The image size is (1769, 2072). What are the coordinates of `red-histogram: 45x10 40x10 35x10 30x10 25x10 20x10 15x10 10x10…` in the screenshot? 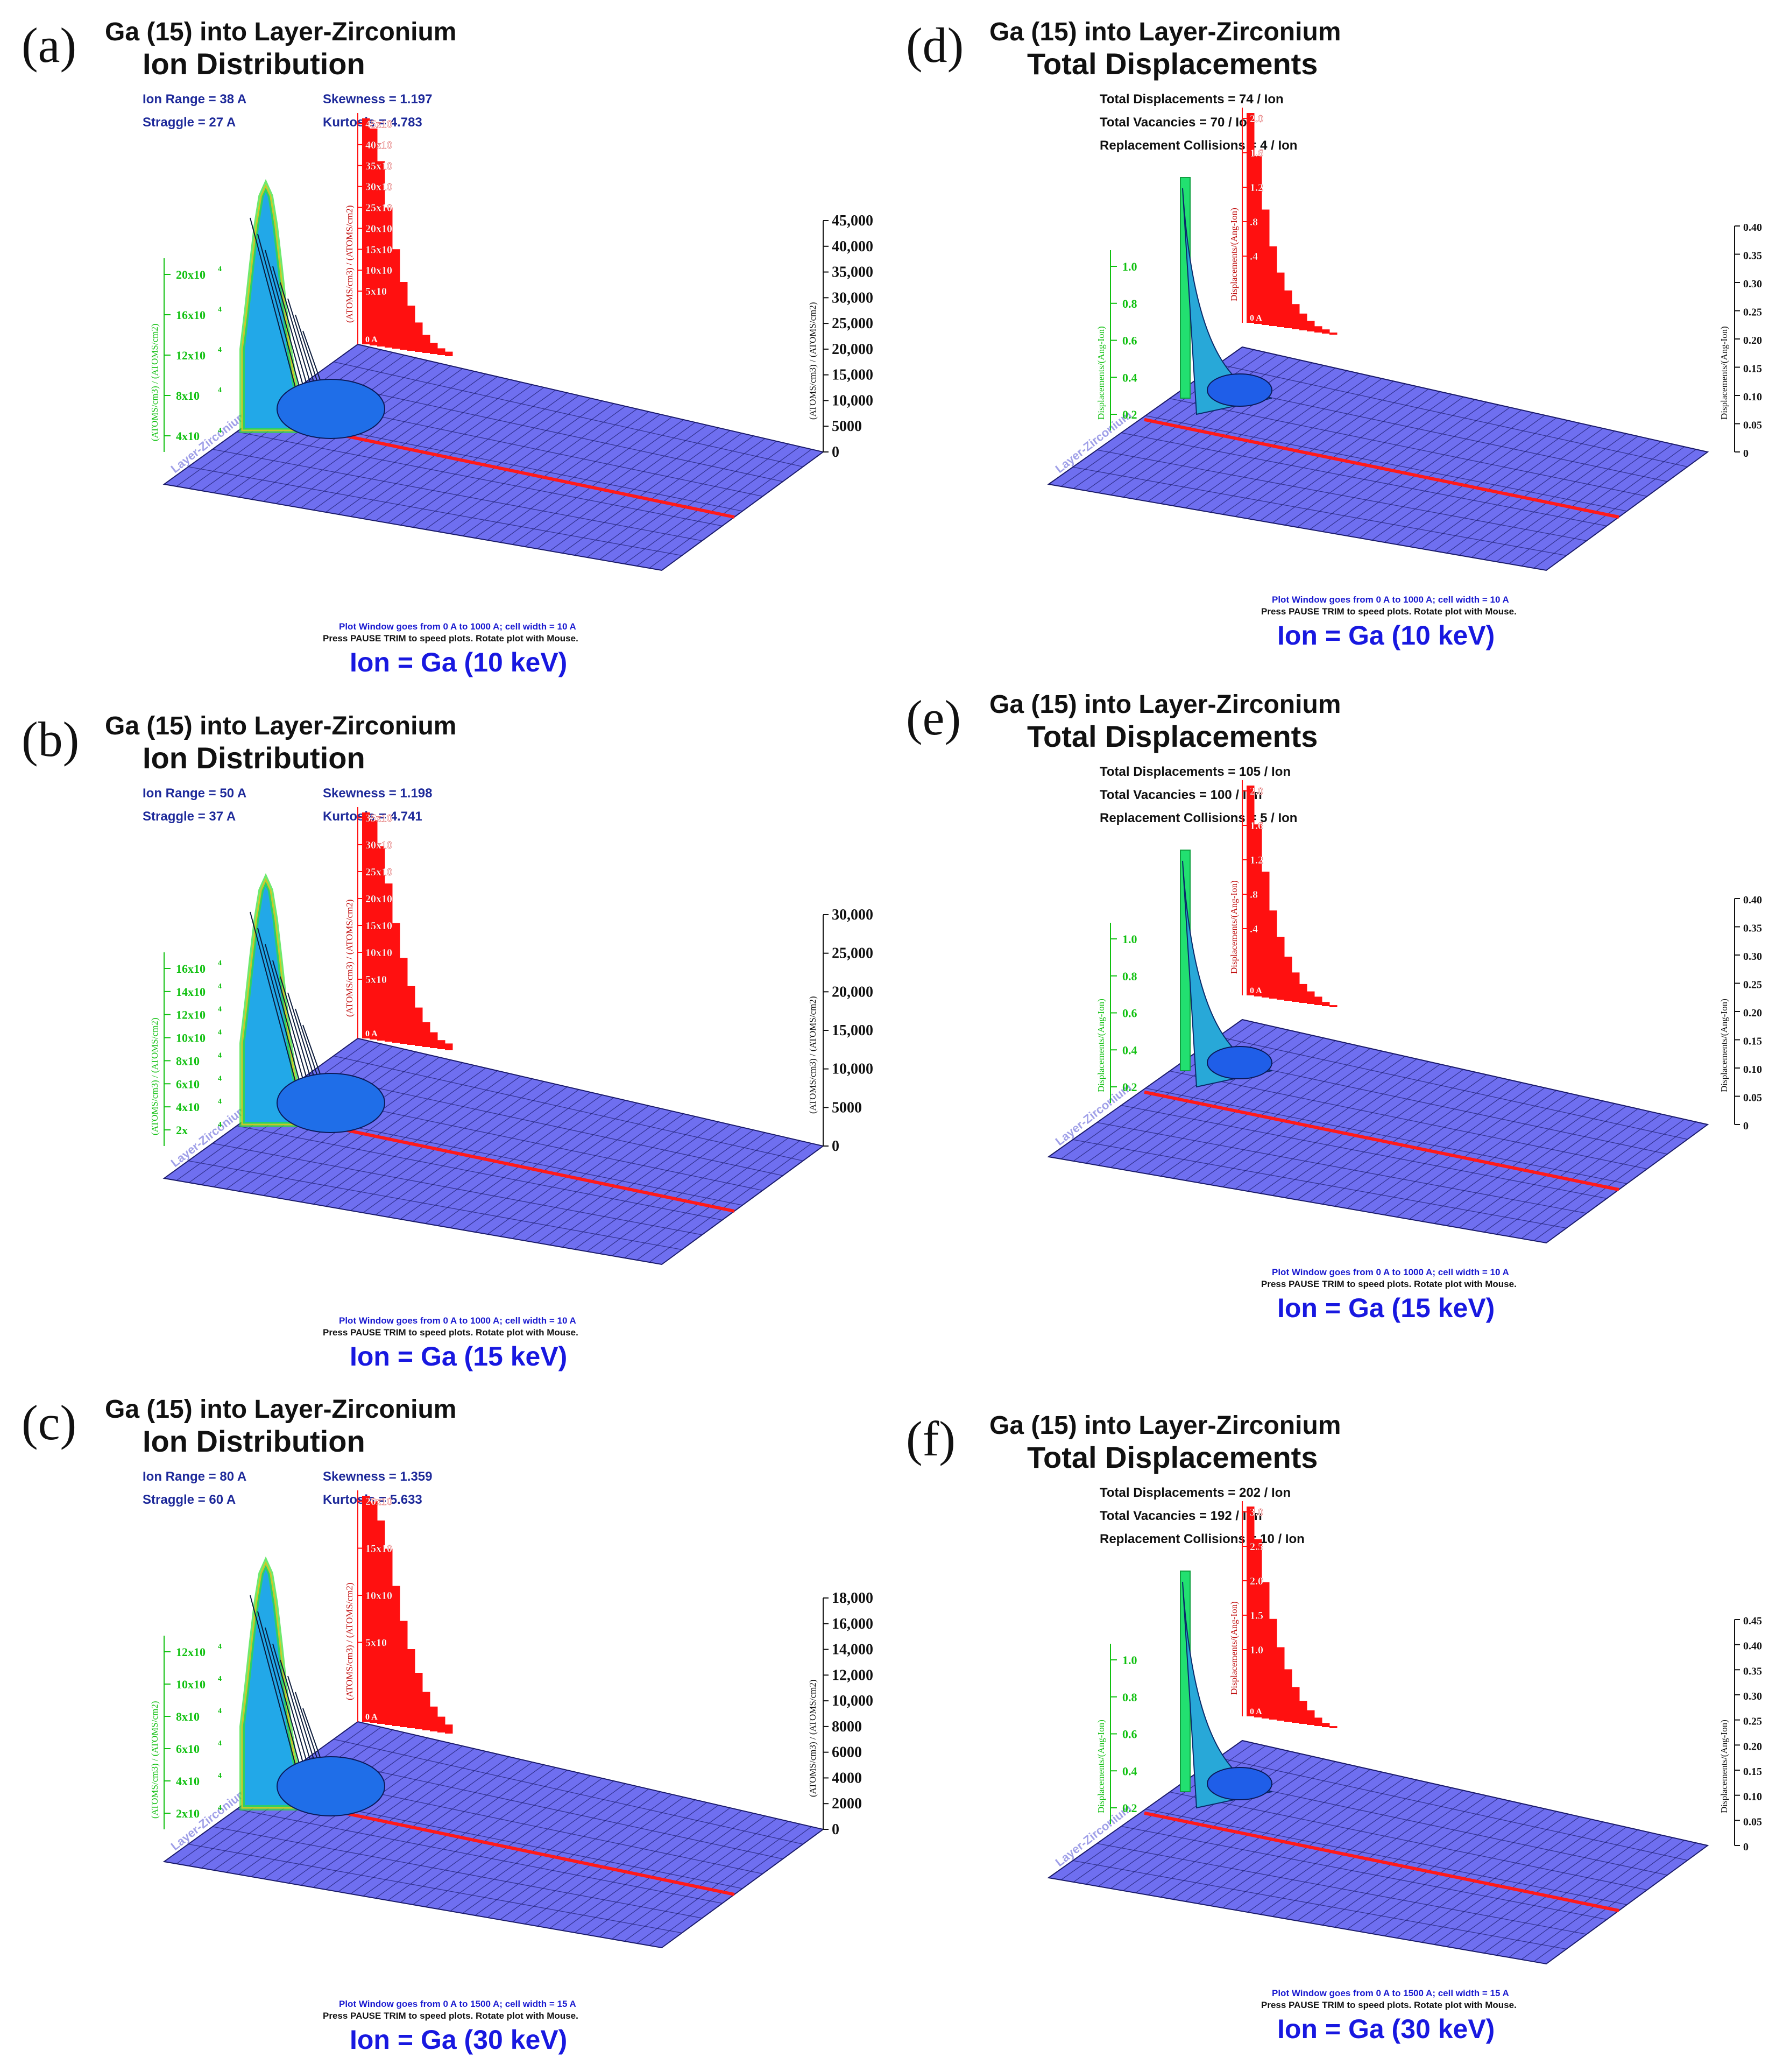 It's located at (399, 234).